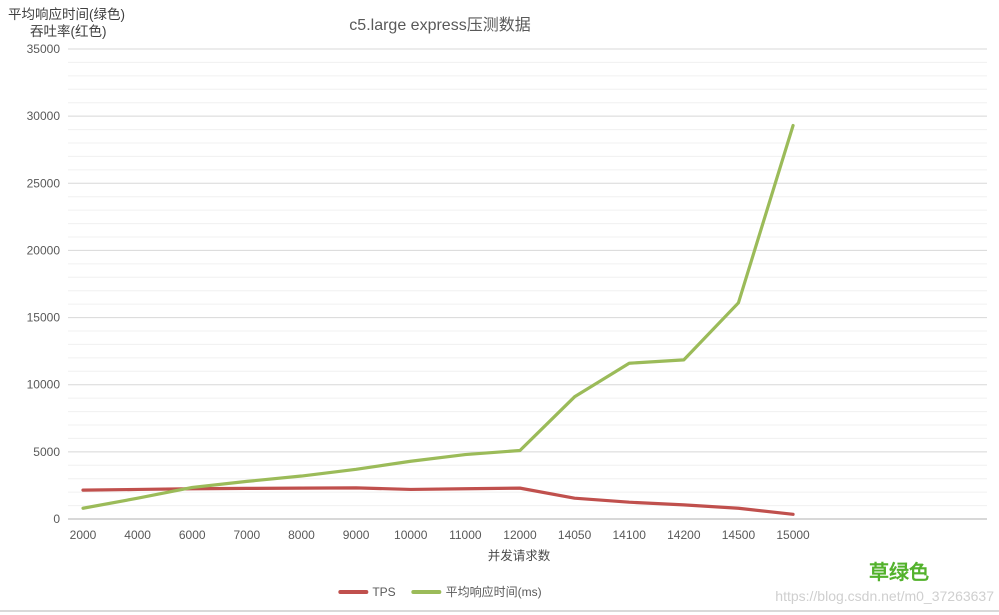  Describe the element at coordinates (499, 611) in the screenshot. I see `window-bottom-edge` at that location.